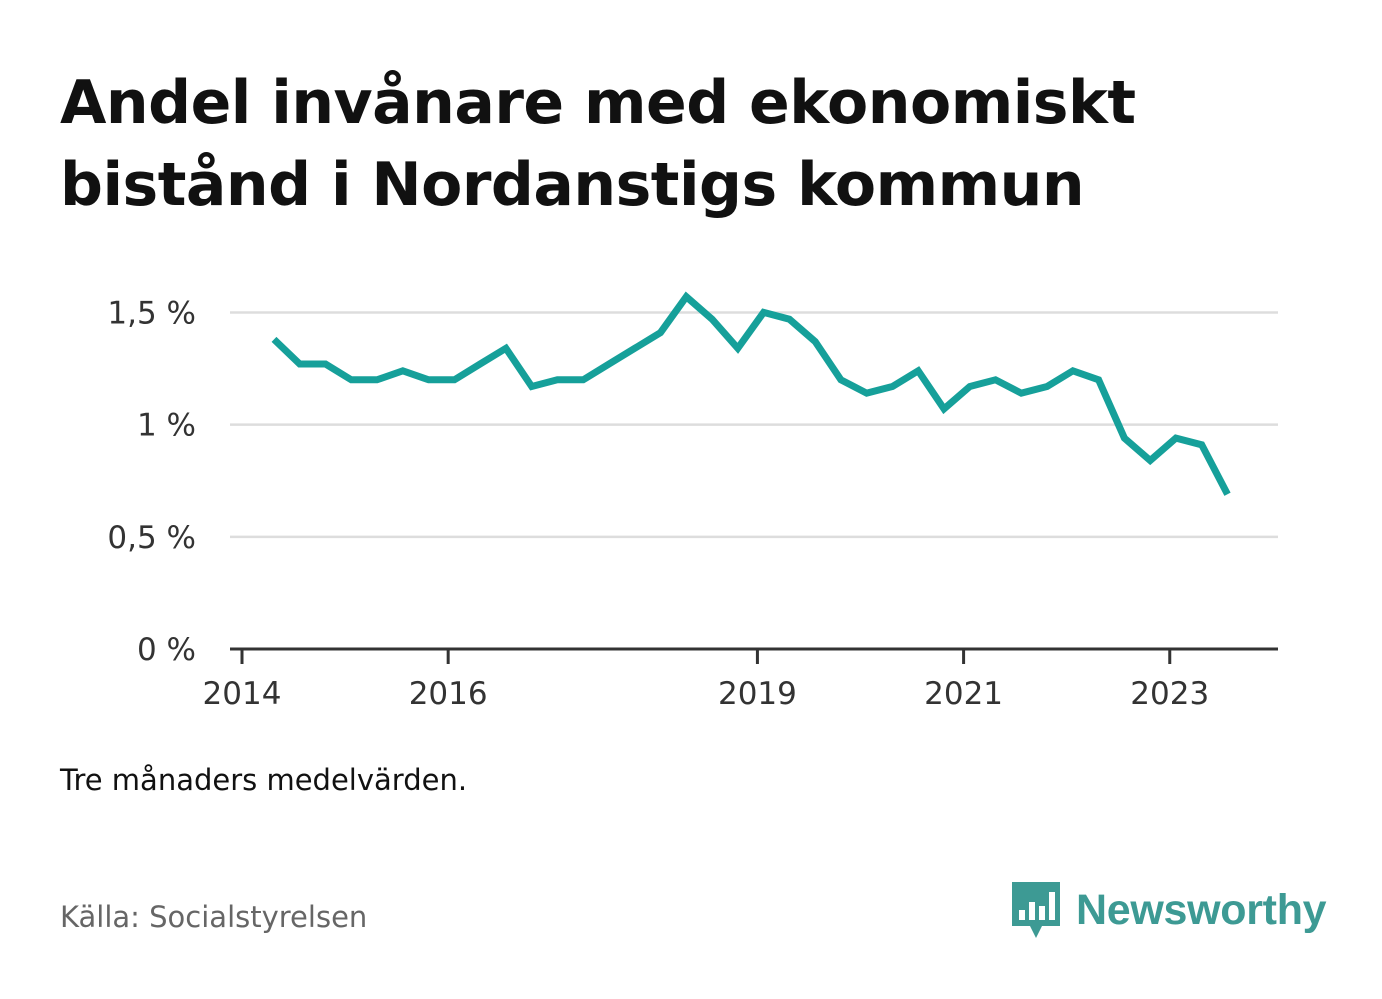 The image size is (1382, 999). Describe the element at coordinates (166, 426) in the screenshot. I see `y-tick-label: 1 %` at that location.